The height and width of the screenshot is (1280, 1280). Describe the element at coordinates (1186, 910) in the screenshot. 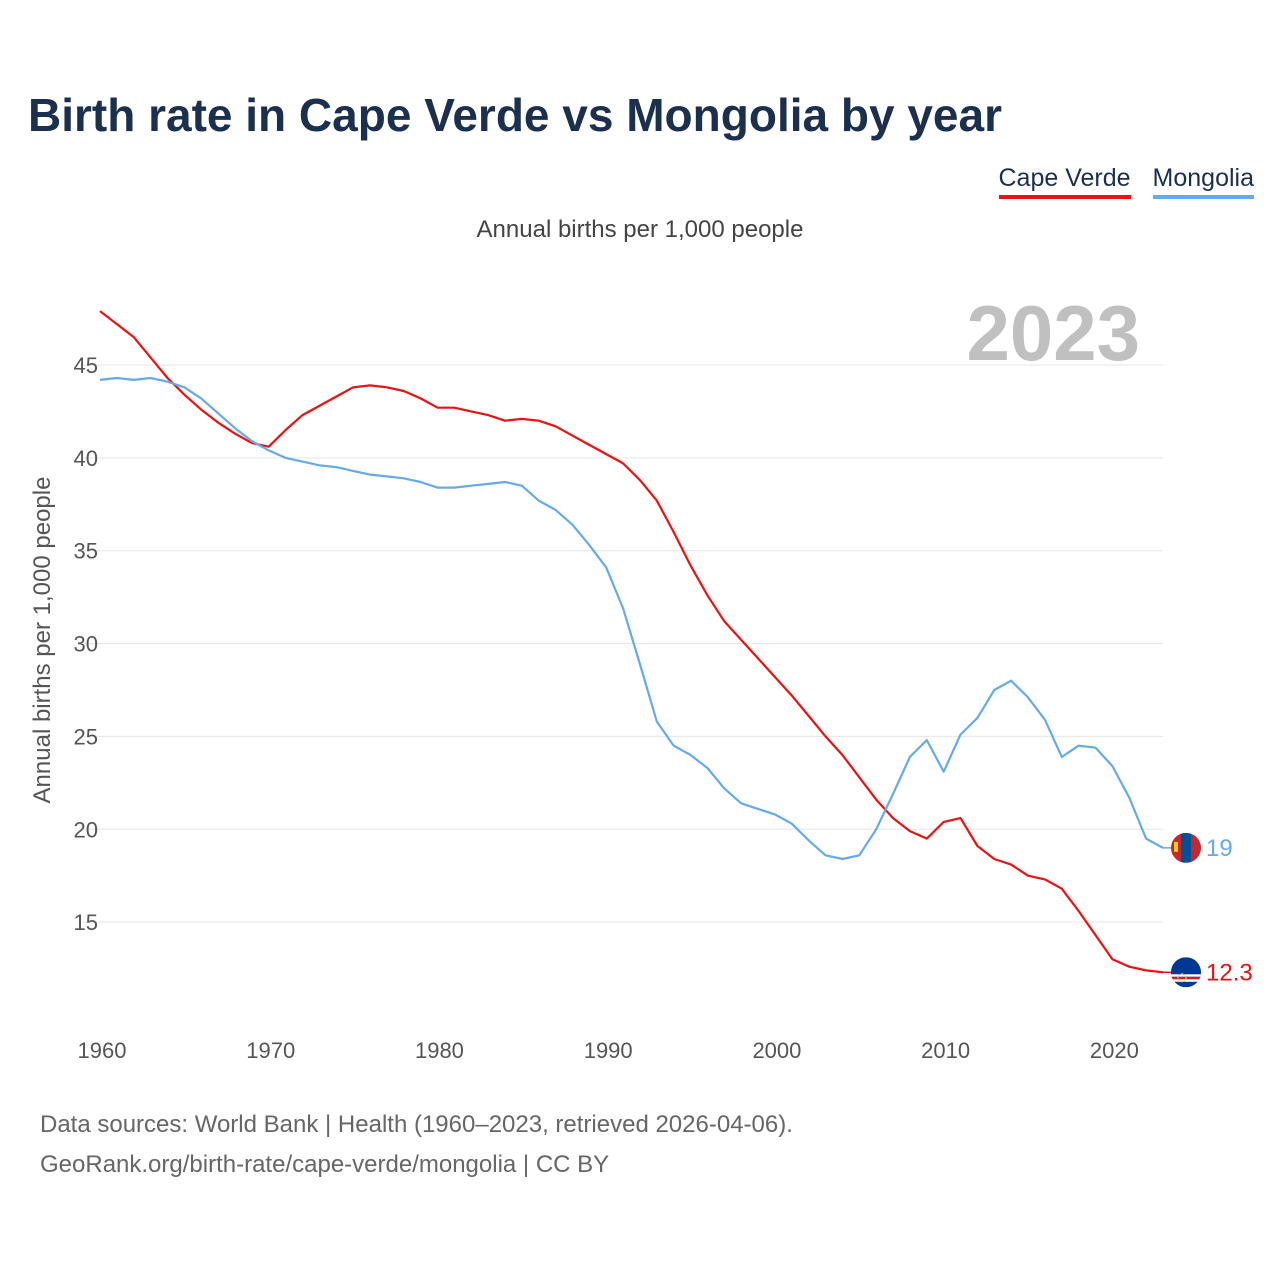

I see `end-flags` at that location.